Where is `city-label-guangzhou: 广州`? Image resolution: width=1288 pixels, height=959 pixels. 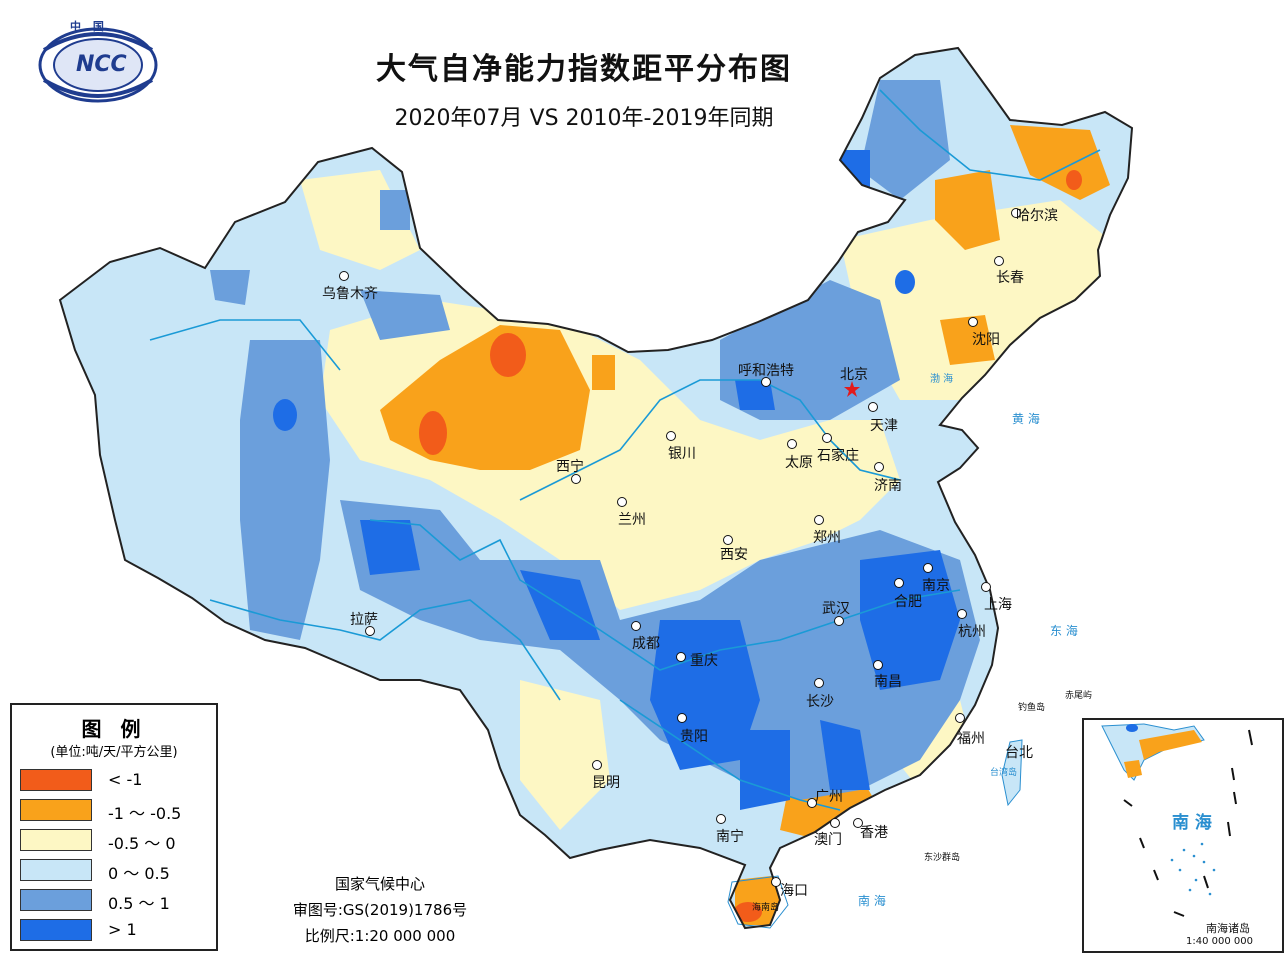
city-label-guangzhou: 广州 is located at coordinates (829, 797).